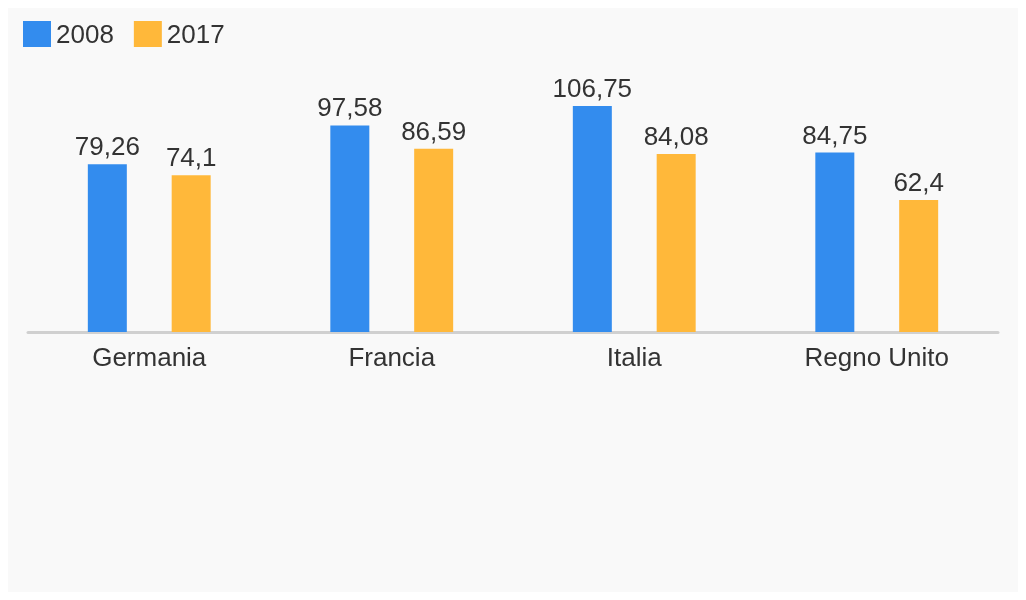 The width and height of the screenshot is (1026, 600). What do you see at coordinates (350, 107) in the screenshot?
I see `data-label: 97,58` at bounding box center [350, 107].